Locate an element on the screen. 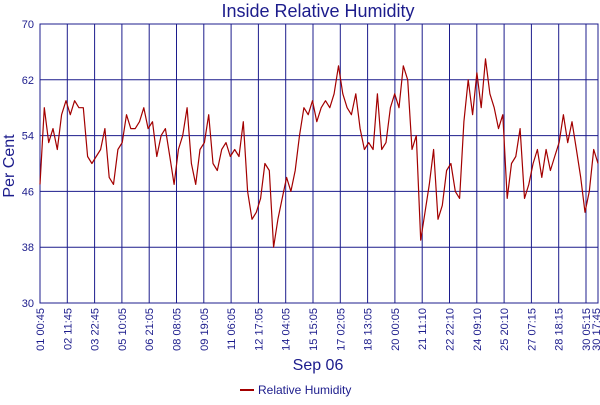 This screenshot has width=600, height=405. x-tick-label: 22 22:10 is located at coordinates (451, 329).